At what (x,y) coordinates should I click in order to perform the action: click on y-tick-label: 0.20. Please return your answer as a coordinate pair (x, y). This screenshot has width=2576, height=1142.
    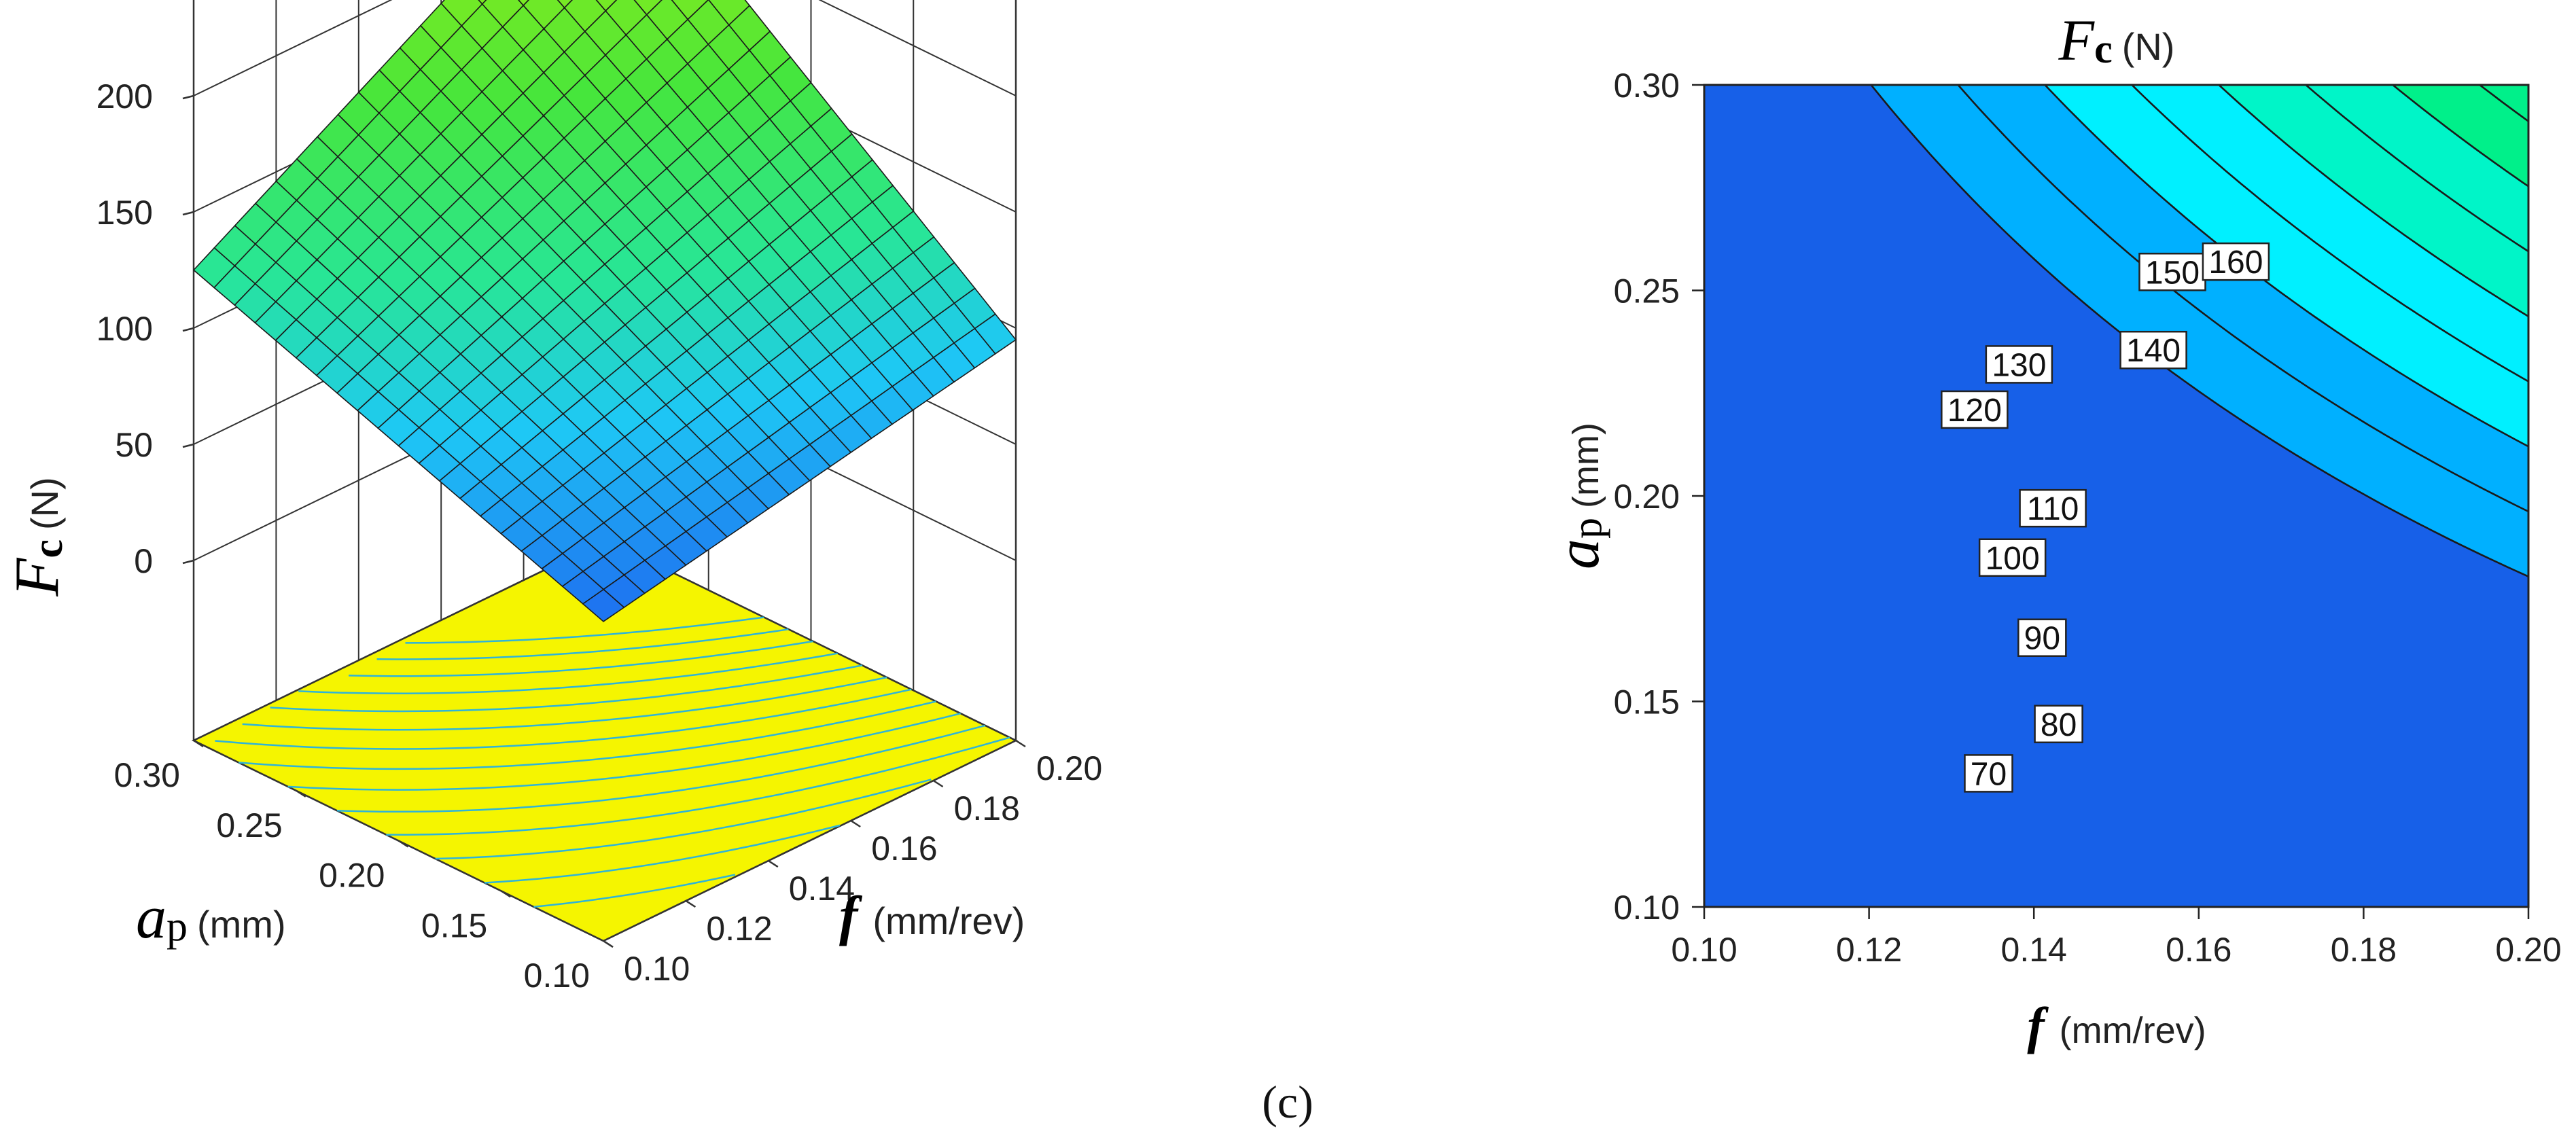
    Looking at the image, I should click on (1647, 497).